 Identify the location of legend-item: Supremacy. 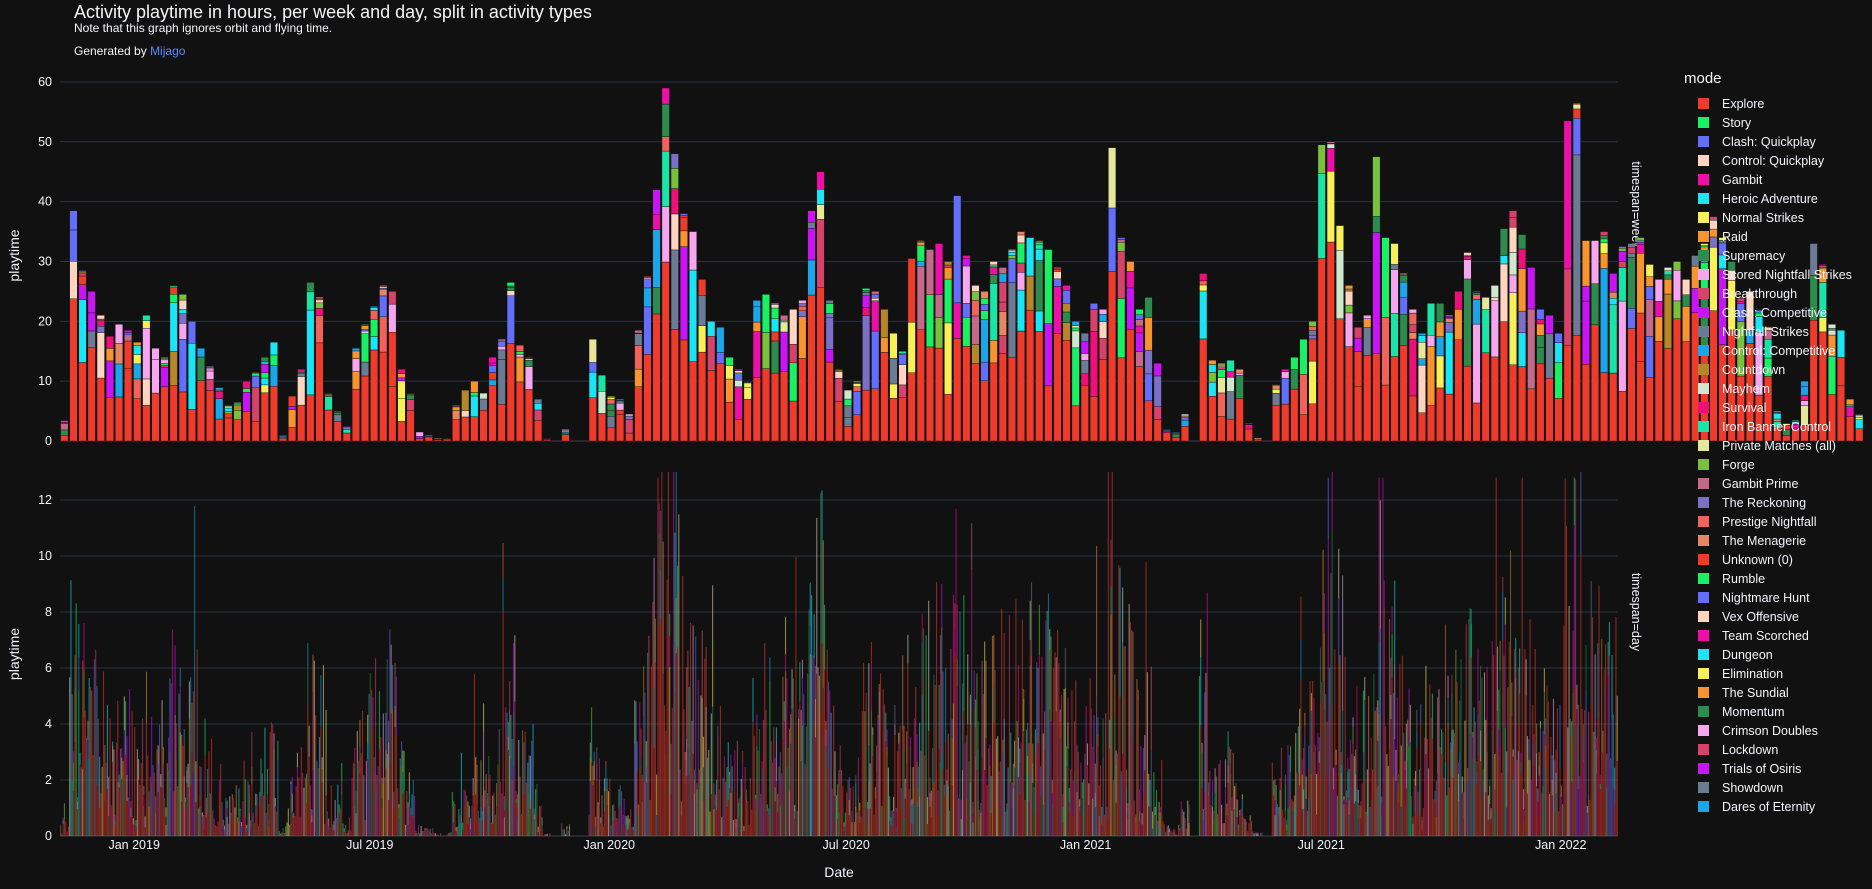
(1775, 255).